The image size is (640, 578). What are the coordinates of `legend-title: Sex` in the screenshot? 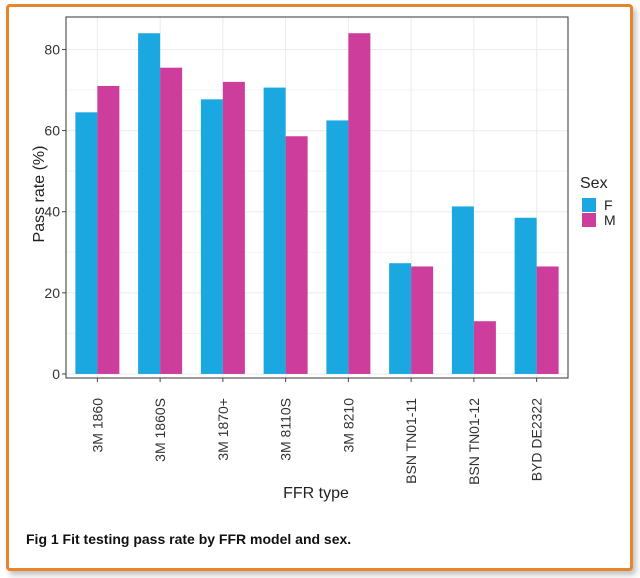 It's located at (594, 183).